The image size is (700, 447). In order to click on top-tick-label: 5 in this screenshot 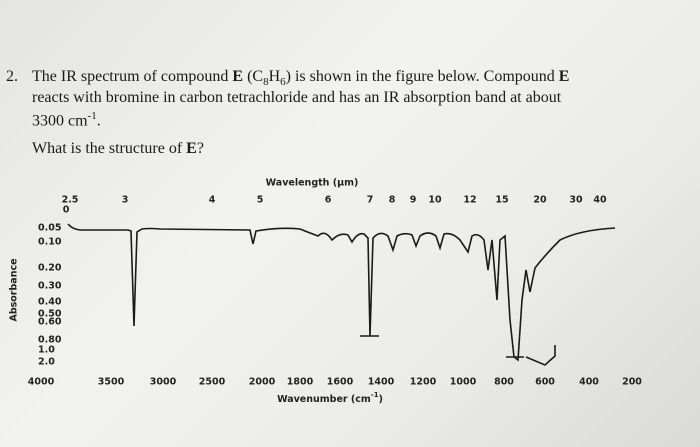, I will do `click(260, 200)`.